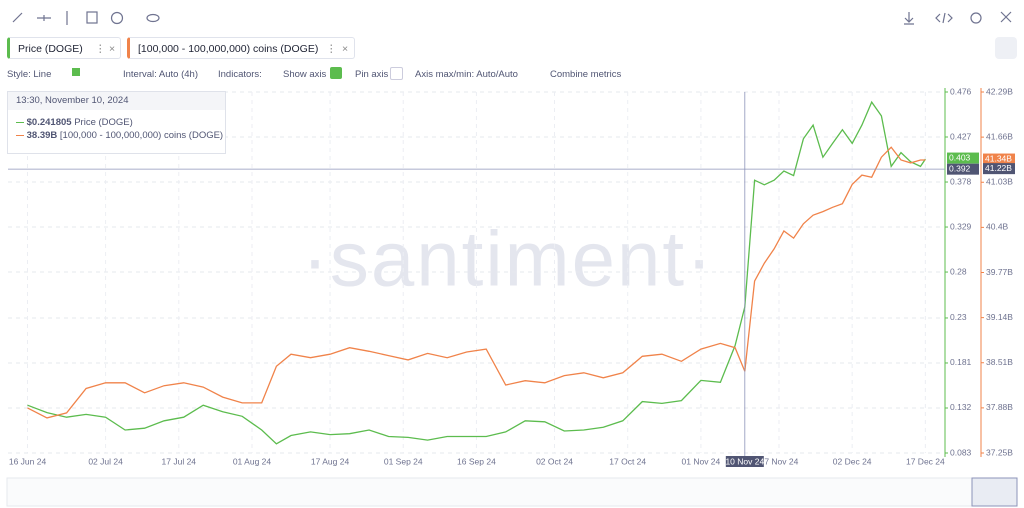  I want to click on navigator, so click(512, 492).